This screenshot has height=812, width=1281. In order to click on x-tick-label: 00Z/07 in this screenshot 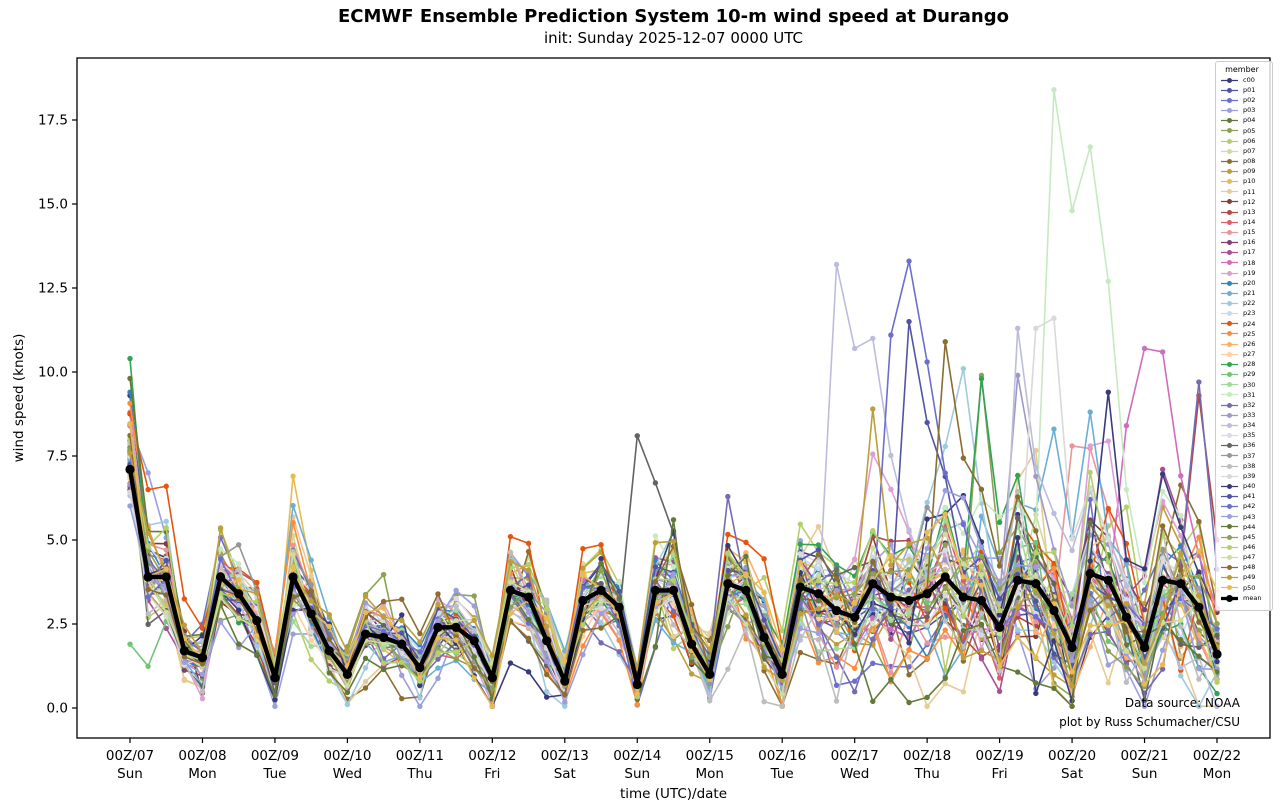, I will do `click(130, 756)`.